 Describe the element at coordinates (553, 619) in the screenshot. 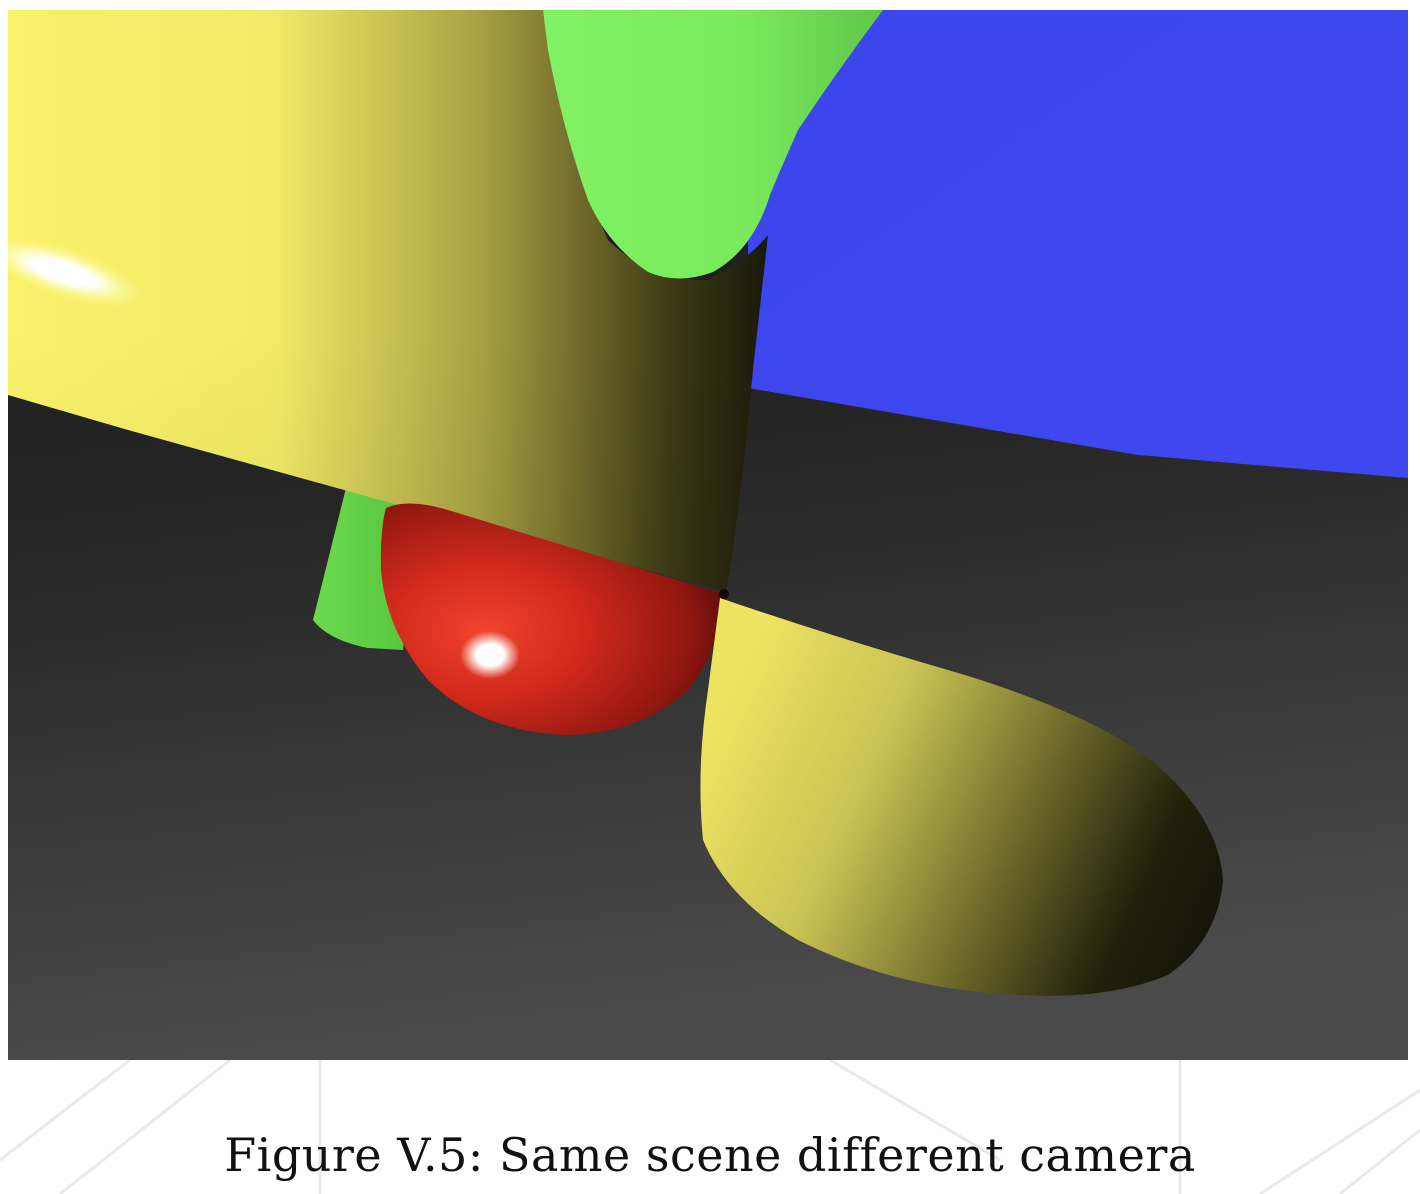

I see `red-sphere` at that location.